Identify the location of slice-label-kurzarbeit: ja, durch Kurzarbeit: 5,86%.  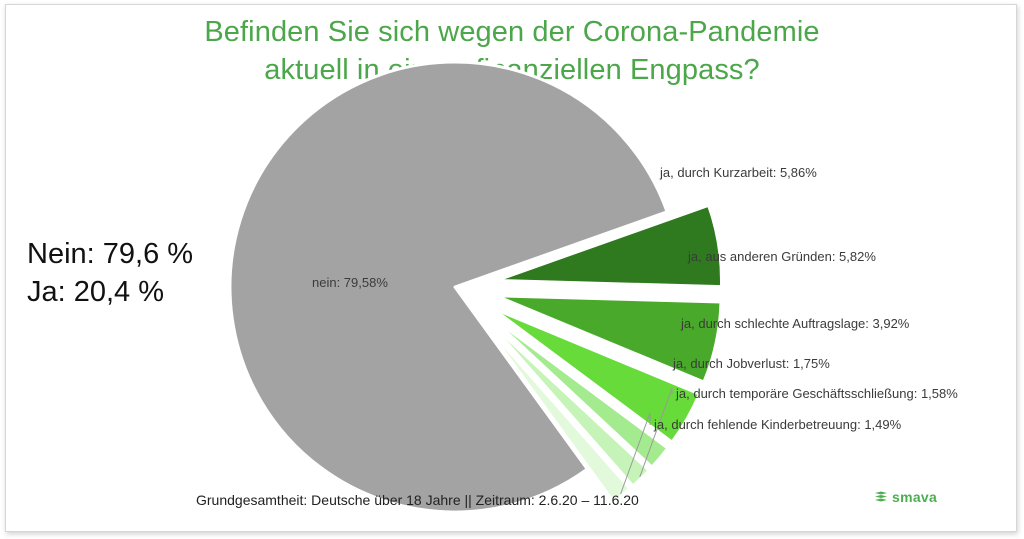
(738, 172).